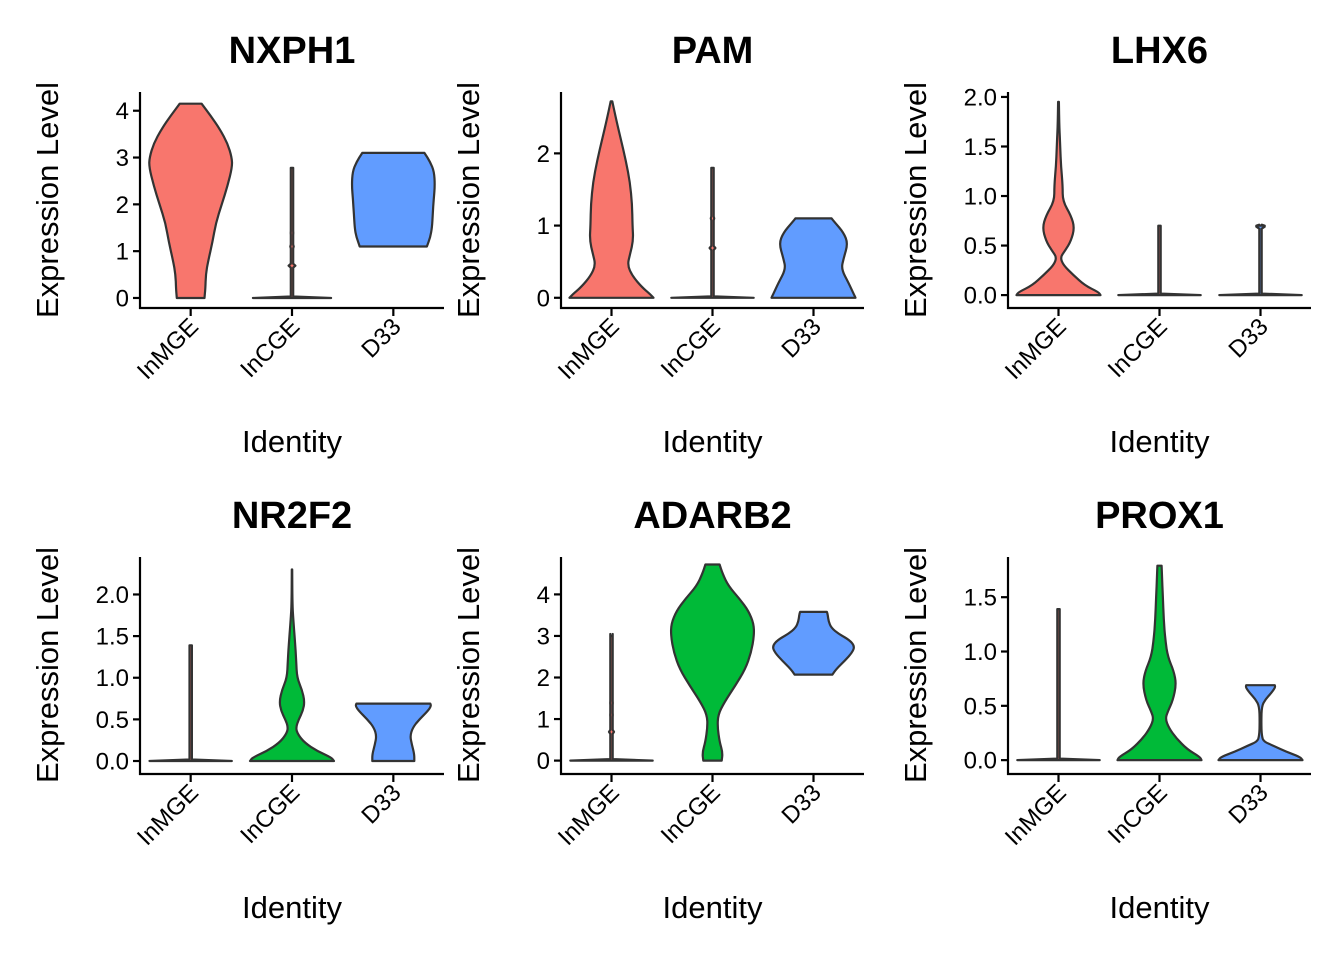 The width and height of the screenshot is (1344, 960). I want to click on panel-title: PROX1, so click(1159, 516).